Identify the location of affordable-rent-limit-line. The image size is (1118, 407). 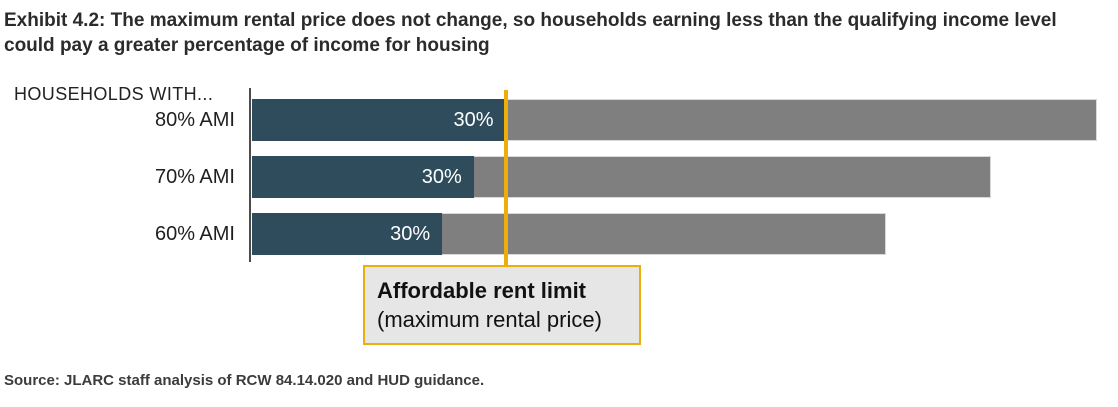
(505, 177).